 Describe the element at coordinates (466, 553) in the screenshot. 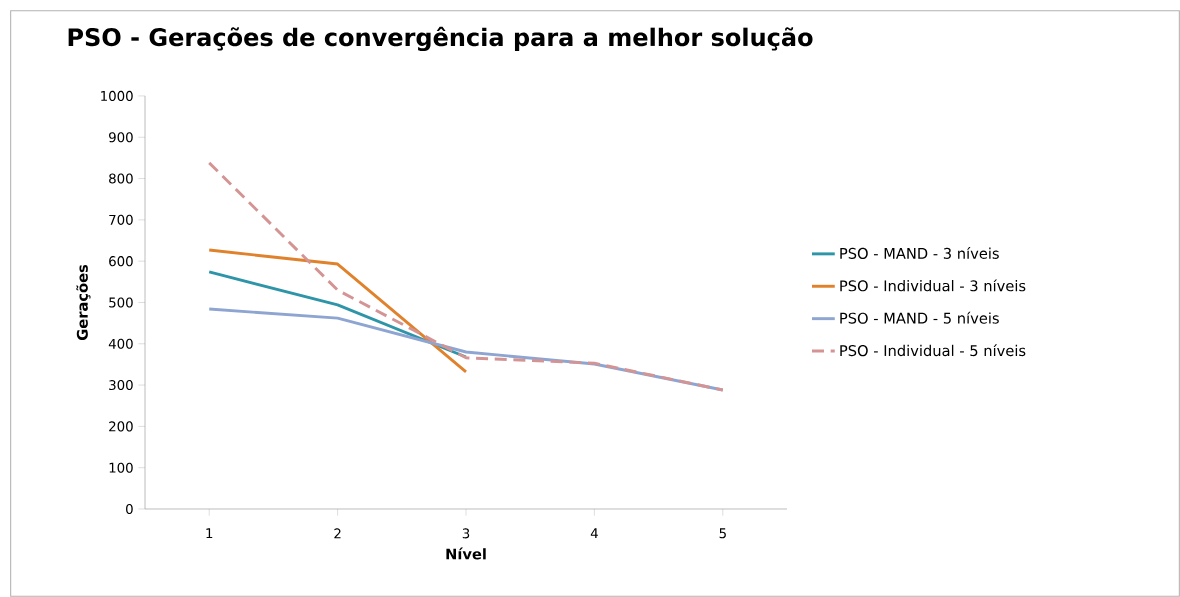

I see `x-axis-title: Nível` at that location.